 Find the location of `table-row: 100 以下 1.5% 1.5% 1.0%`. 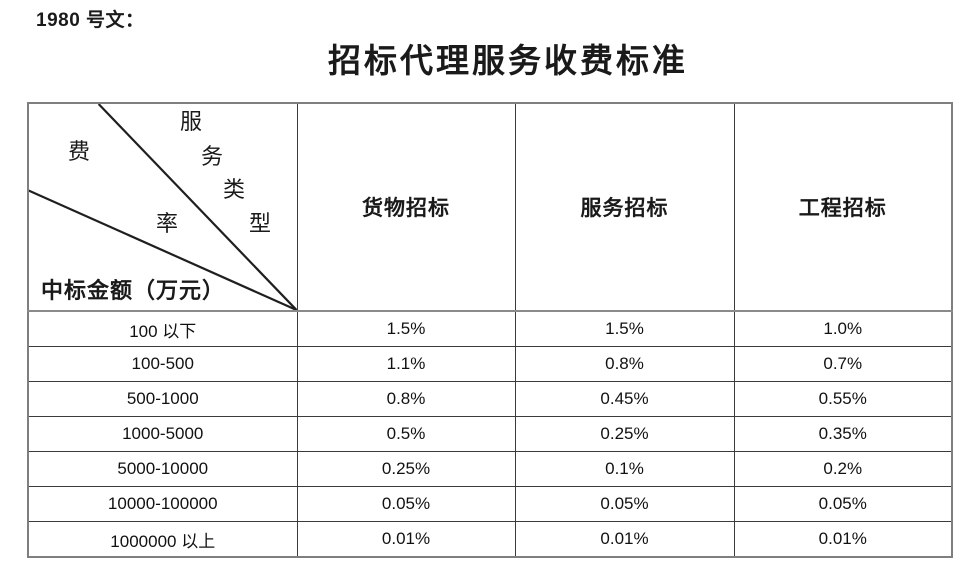

table-row: 100 以下 1.5% 1.5% 1.0% is located at coordinates (490, 328).